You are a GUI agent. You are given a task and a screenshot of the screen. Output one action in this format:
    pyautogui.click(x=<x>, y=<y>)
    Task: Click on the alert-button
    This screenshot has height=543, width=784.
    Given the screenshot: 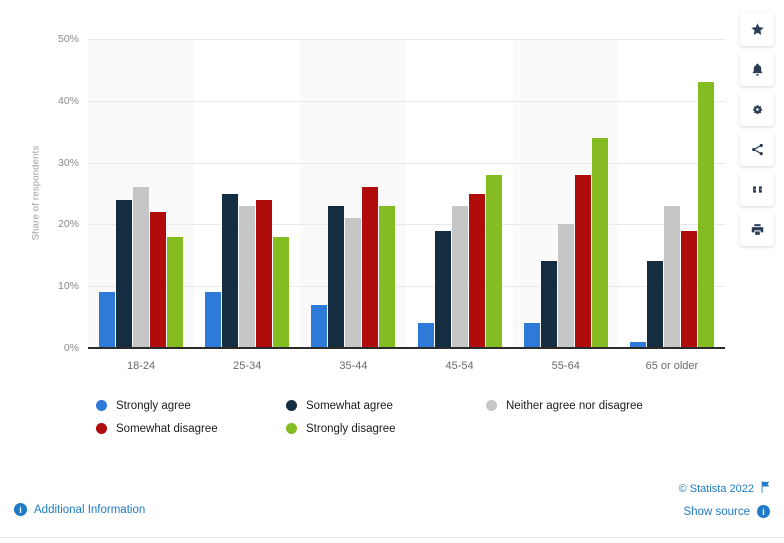 What is the action you would take?
    pyautogui.click(x=757, y=69)
    